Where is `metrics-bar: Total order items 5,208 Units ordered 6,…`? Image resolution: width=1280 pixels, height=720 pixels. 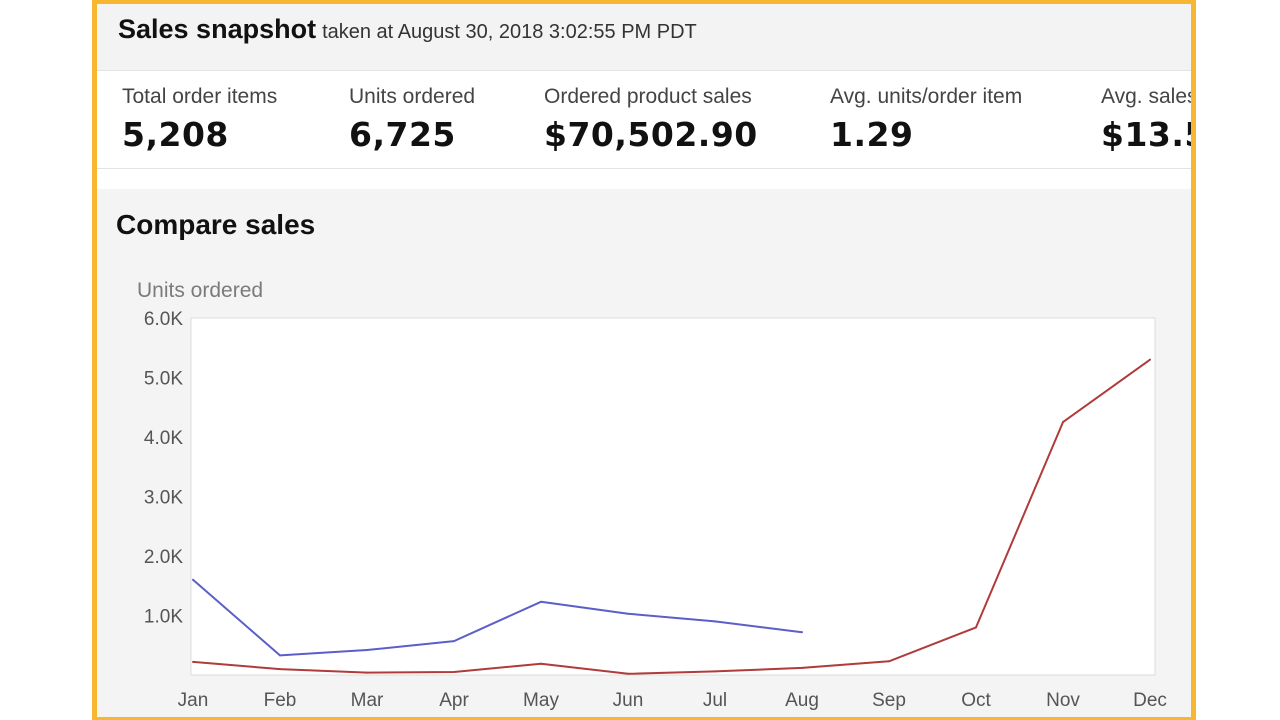
metrics-bar: Total order items 5,208 Units ordered 6,… is located at coordinates (644, 120).